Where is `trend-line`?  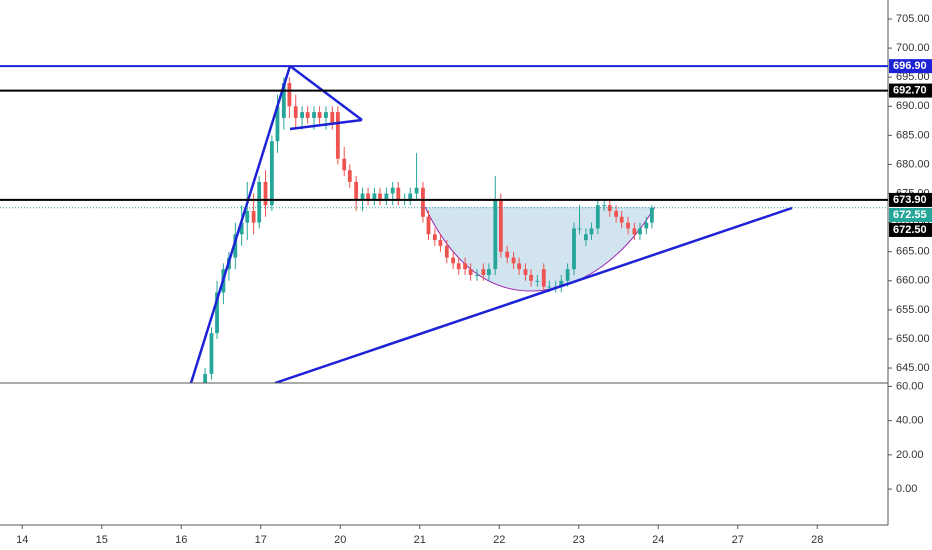
trend-line is located at coordinates (240, 224).